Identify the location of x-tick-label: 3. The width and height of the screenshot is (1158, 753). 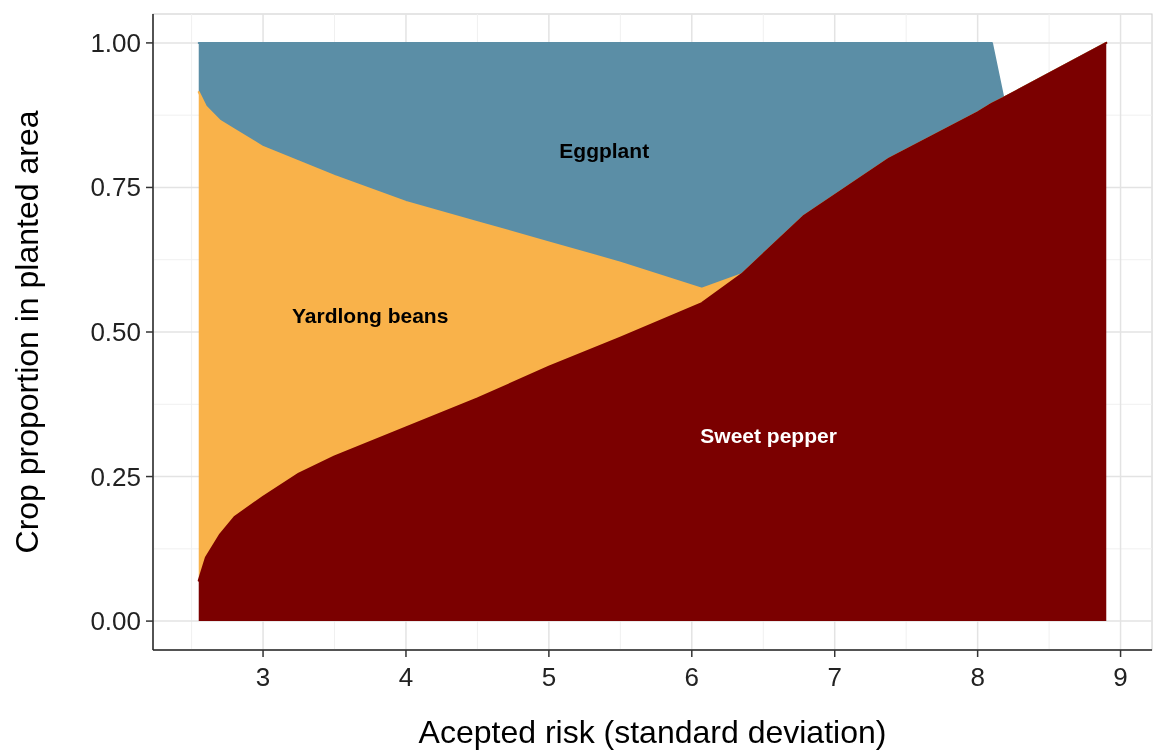
(263, 677).